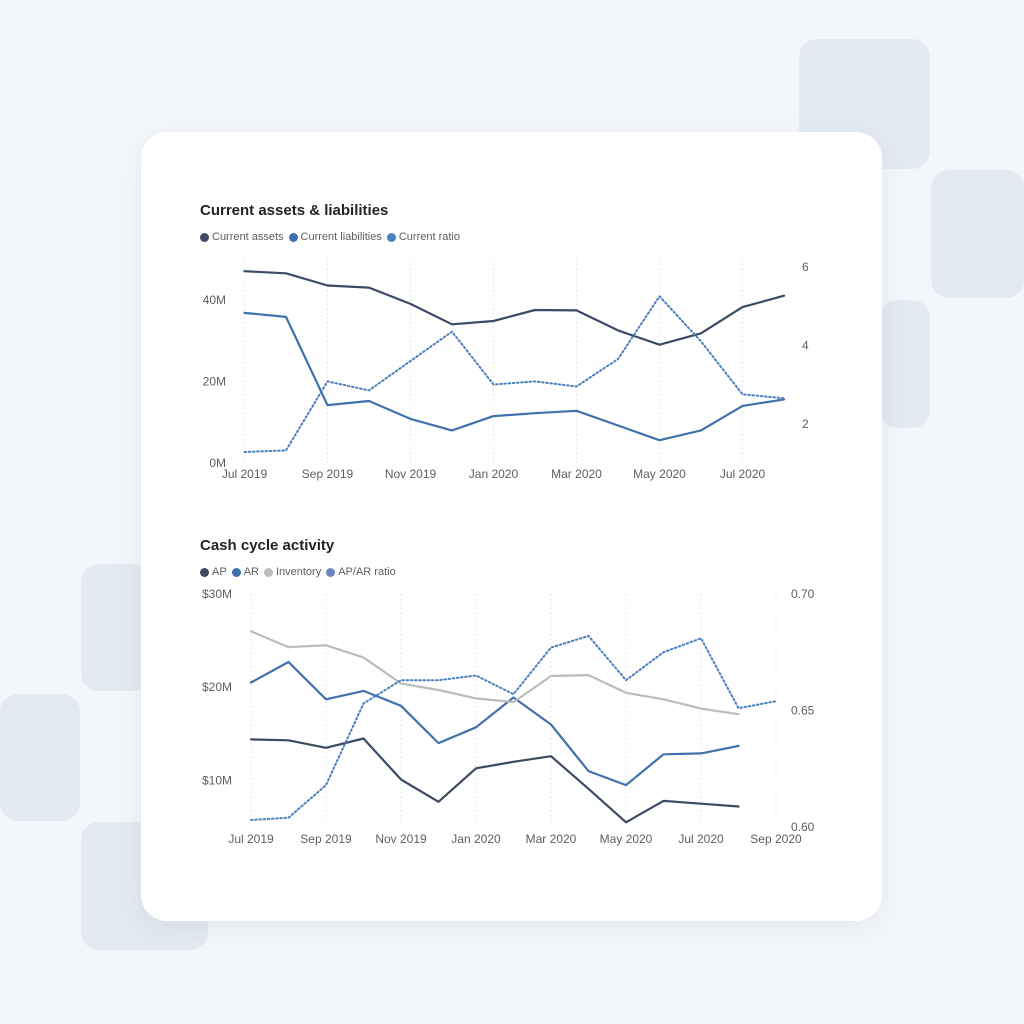 Image resolution: width=1024 pixels, height=1024 pixels. I want to click on legend-cash-cycle: AP AR Inventory AP/AR ratio, so click(300, 572).